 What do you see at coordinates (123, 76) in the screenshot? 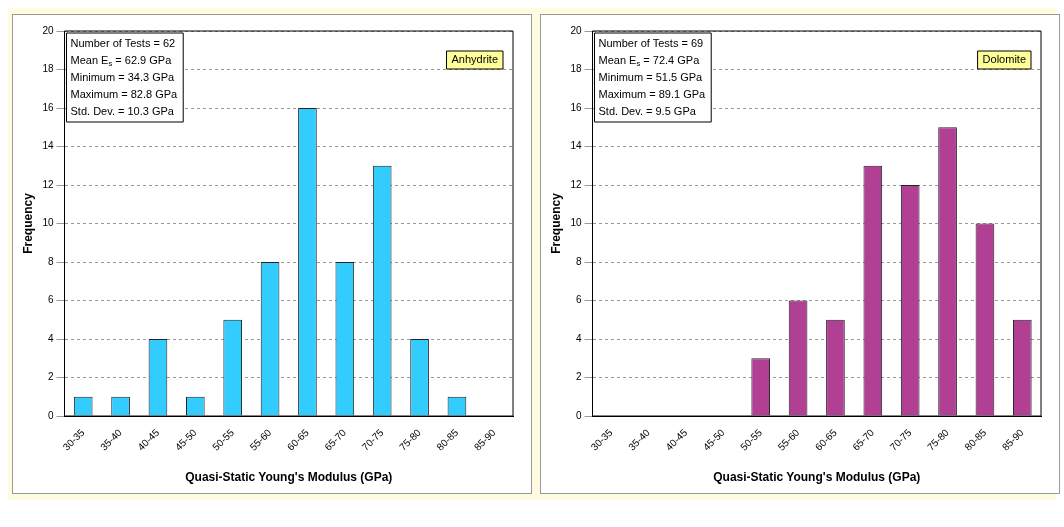
I see `annotation: Minimum = 34.3 GPa` at bounding box center [123, 76].